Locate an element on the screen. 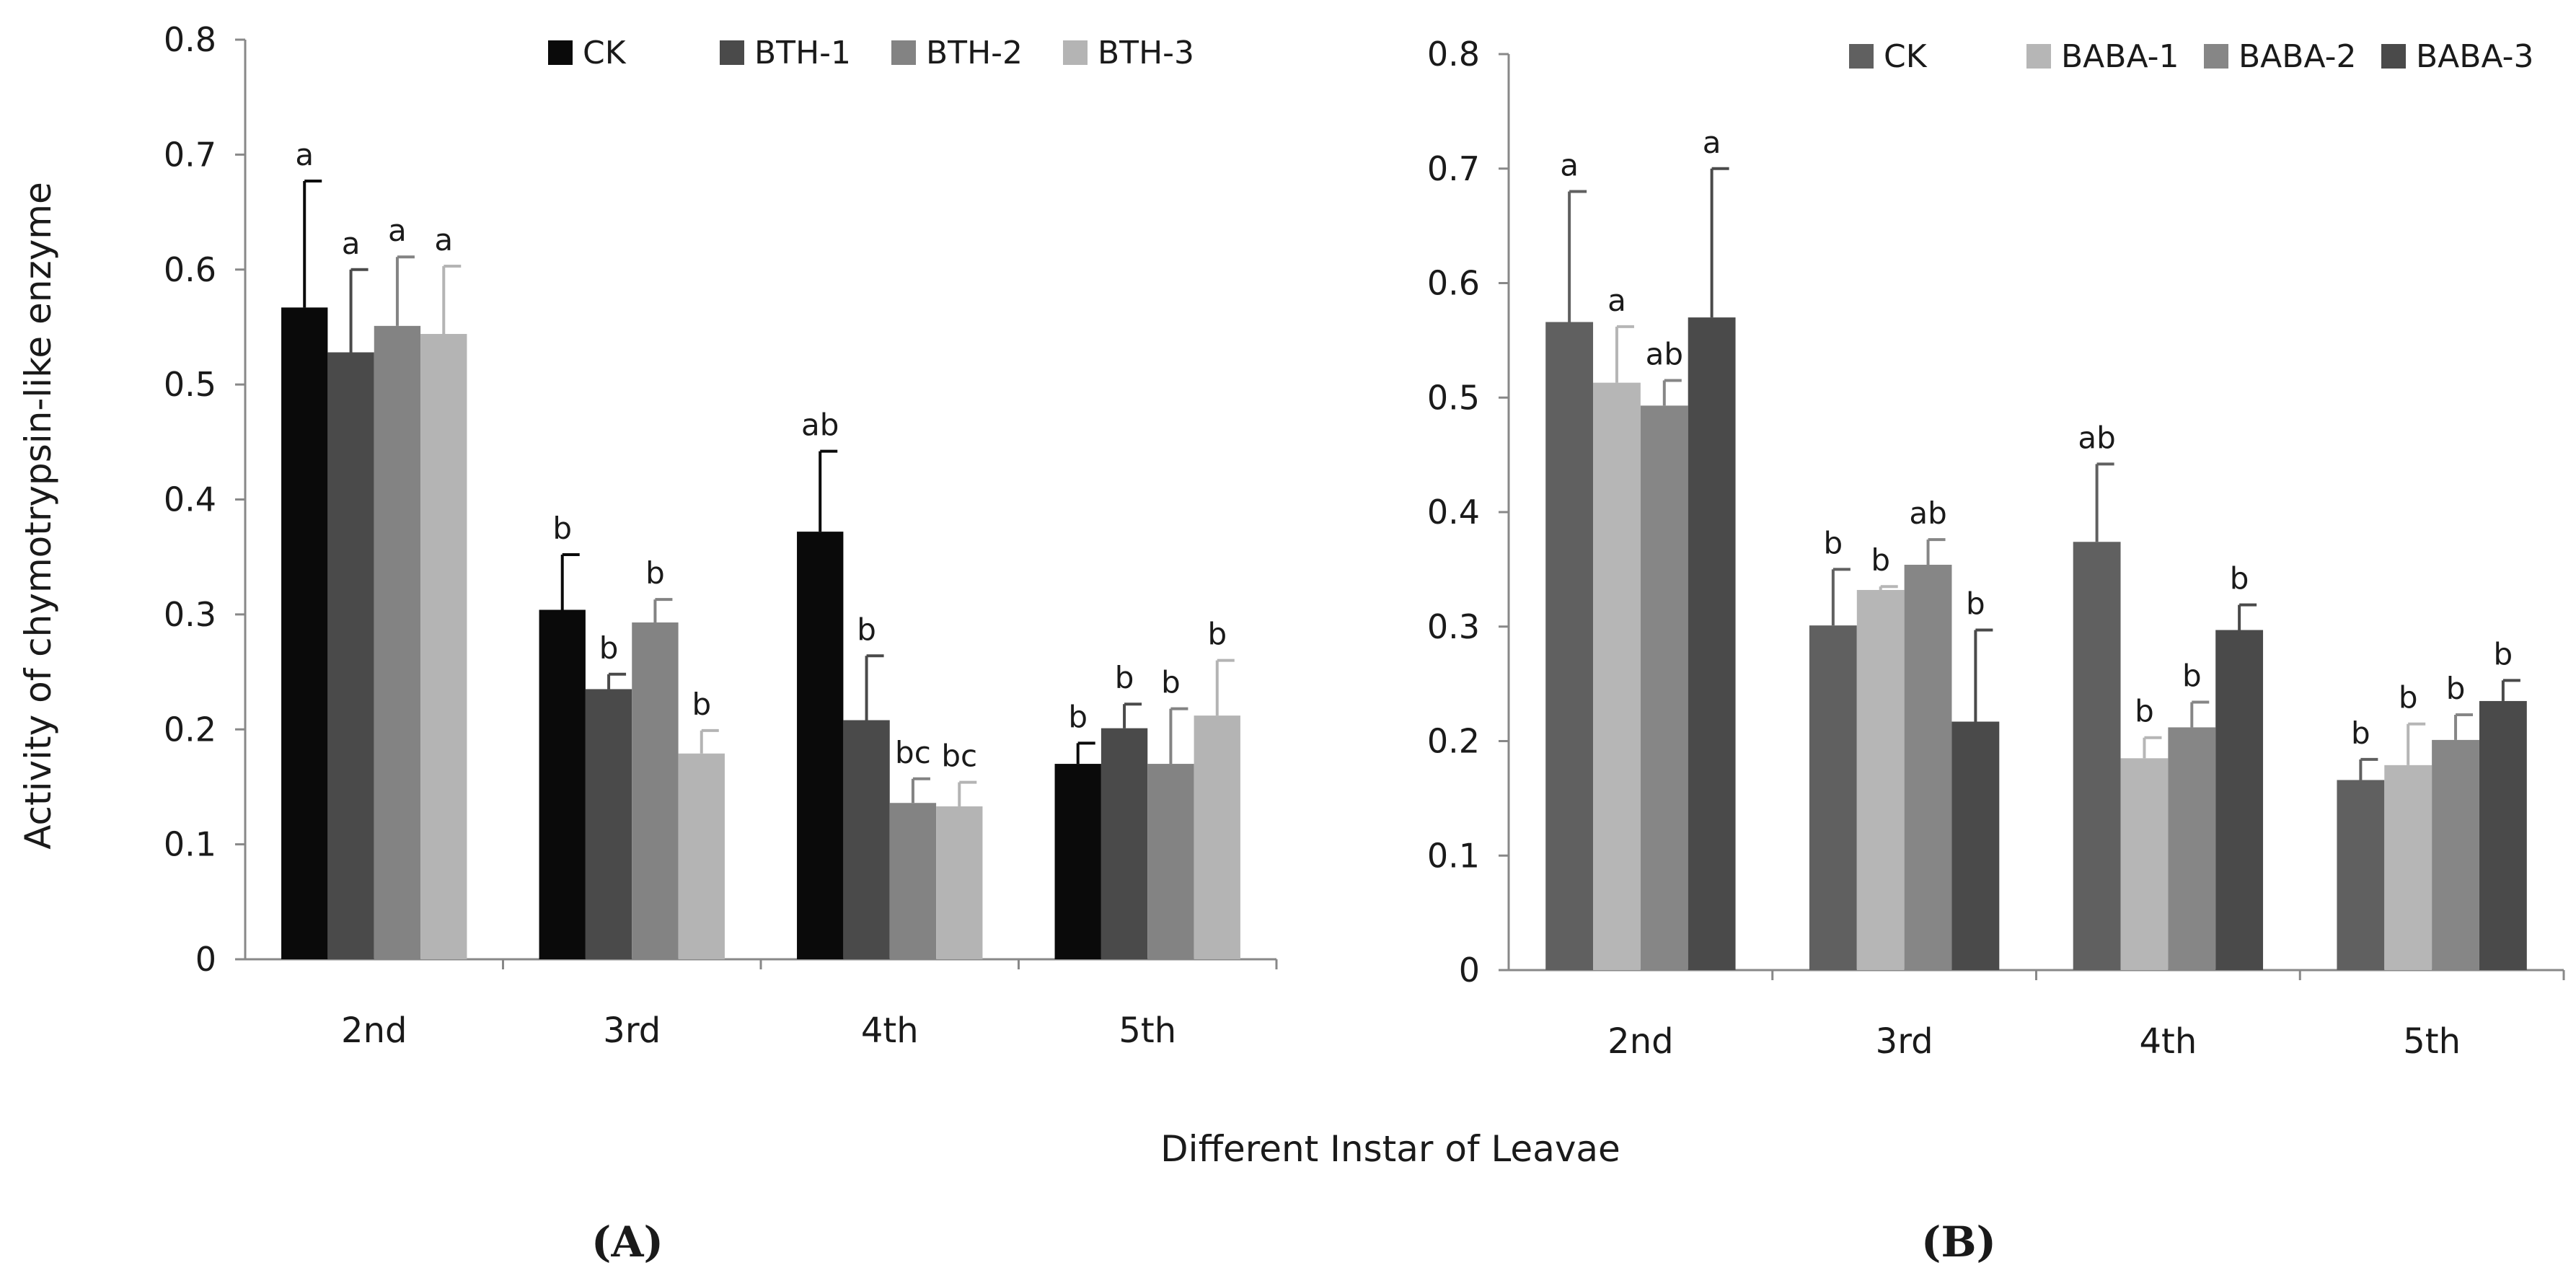 This screenshot has height=1286, width=2576. y-tick-label-a: 0.1 is located at coordinates (190, 844).